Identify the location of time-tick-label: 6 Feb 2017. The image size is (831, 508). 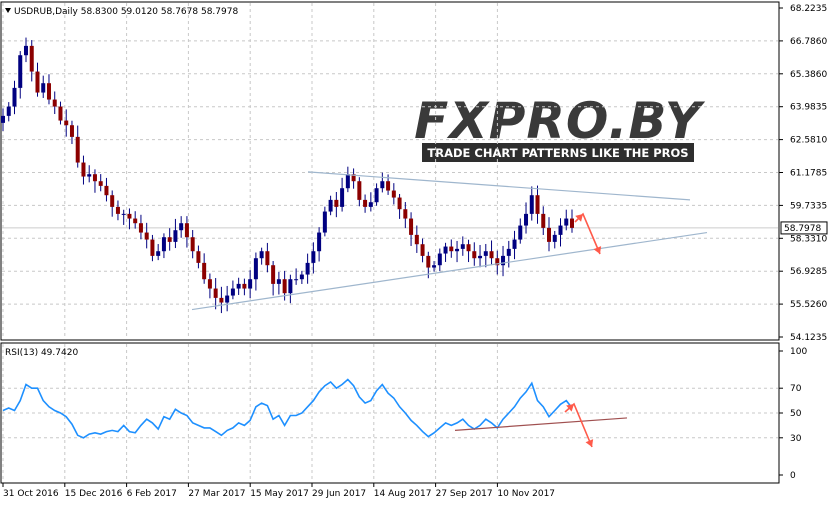
(152, 494).